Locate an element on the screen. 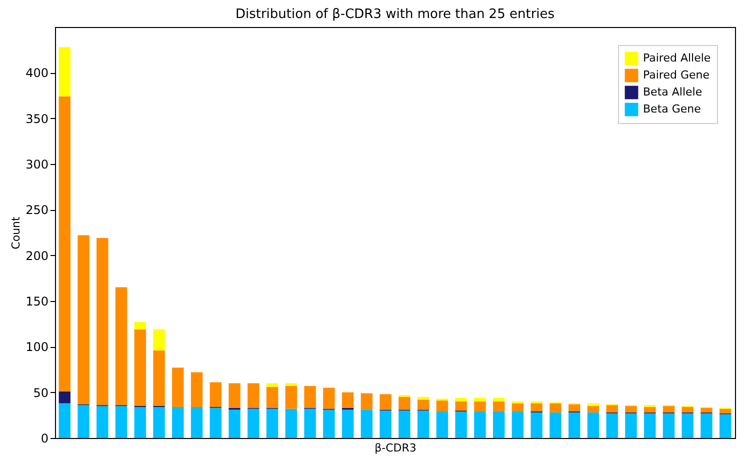 The width and height of the screenshot is (746, 463). y-tick-label: 250 is located at coordinates (37, 210).